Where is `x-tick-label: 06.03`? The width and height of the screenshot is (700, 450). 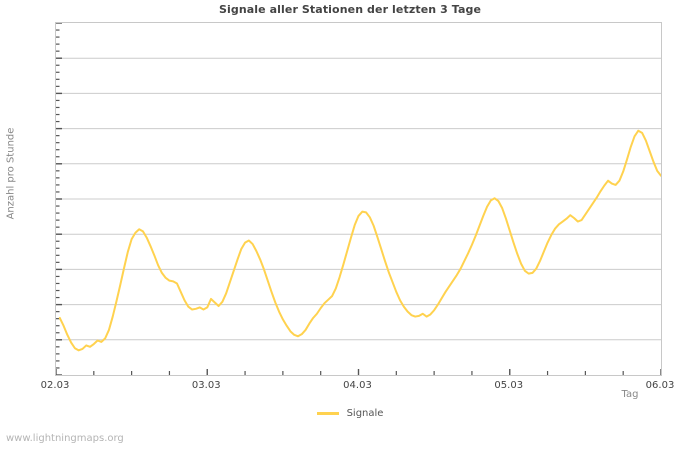 x-tick-label: 06.03 is located at coordinates (660, 385).